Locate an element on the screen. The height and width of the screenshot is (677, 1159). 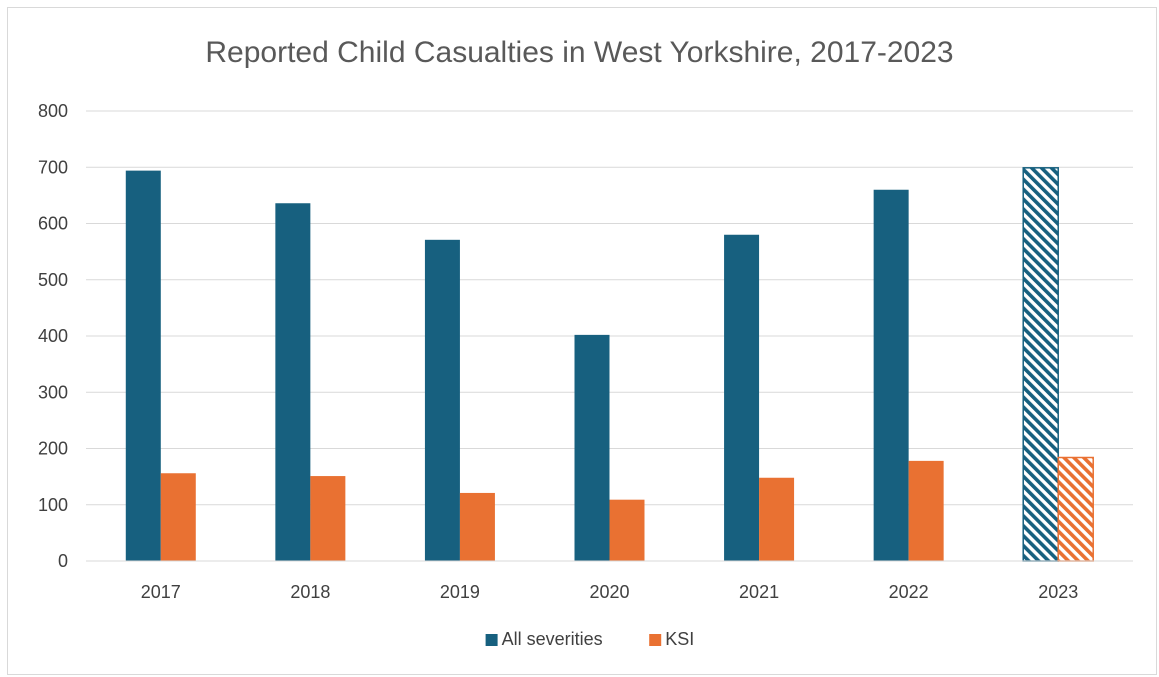
bar-all-severities-2017 is located at coordinates (143, 365).